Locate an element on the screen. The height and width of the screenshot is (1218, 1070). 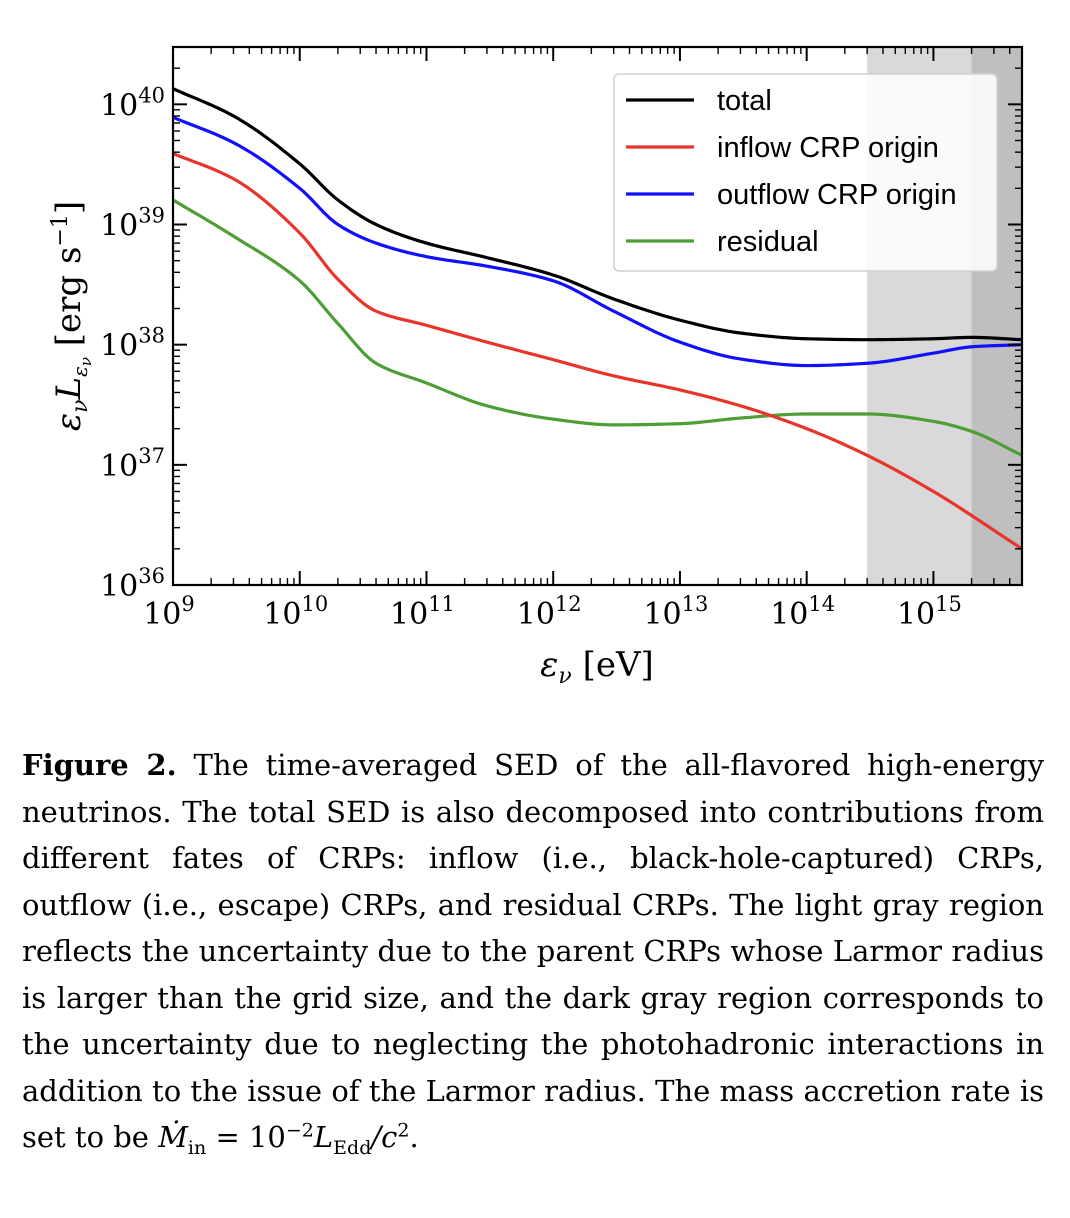
y-tick-label: 1037 is located at coordinates (132, 464).